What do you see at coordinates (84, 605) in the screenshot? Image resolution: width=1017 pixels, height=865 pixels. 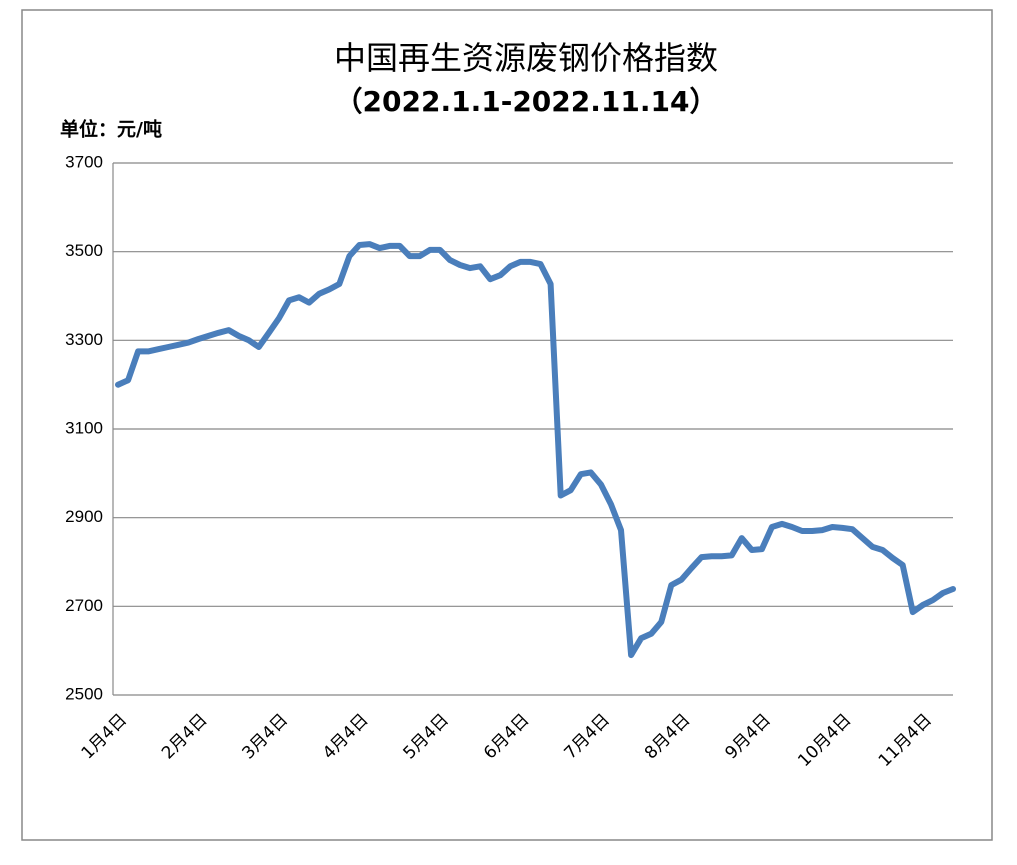 I see `y-tick-label: 2700` at bounding box center [84, 605].